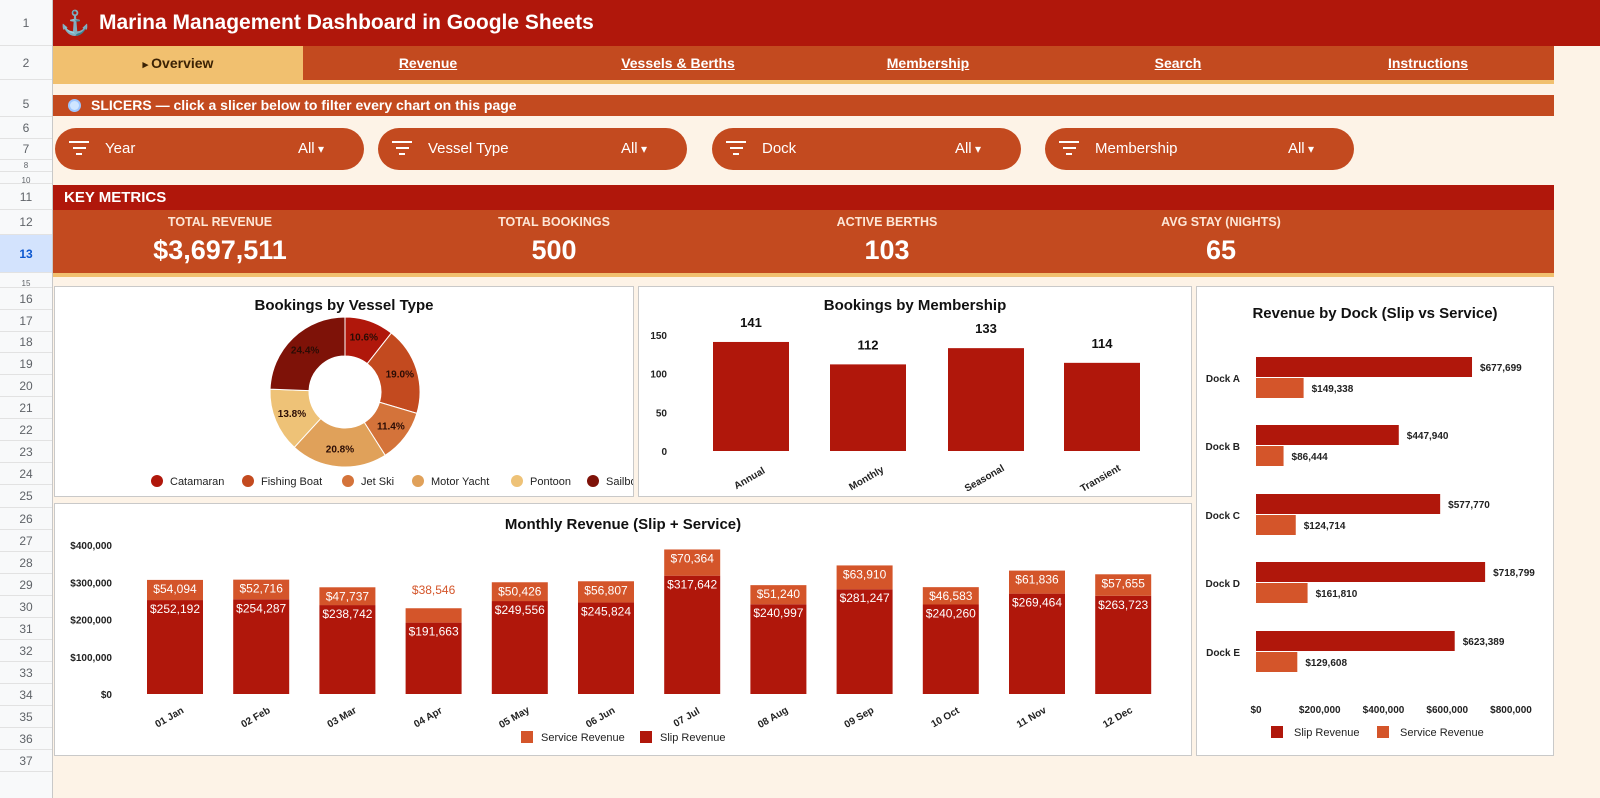 This screenshot has width=1600, height=798. What do you see at coordinates (26, 166) in the screenshot?
I see `row-number: 8` at bounding box center [26, 166].